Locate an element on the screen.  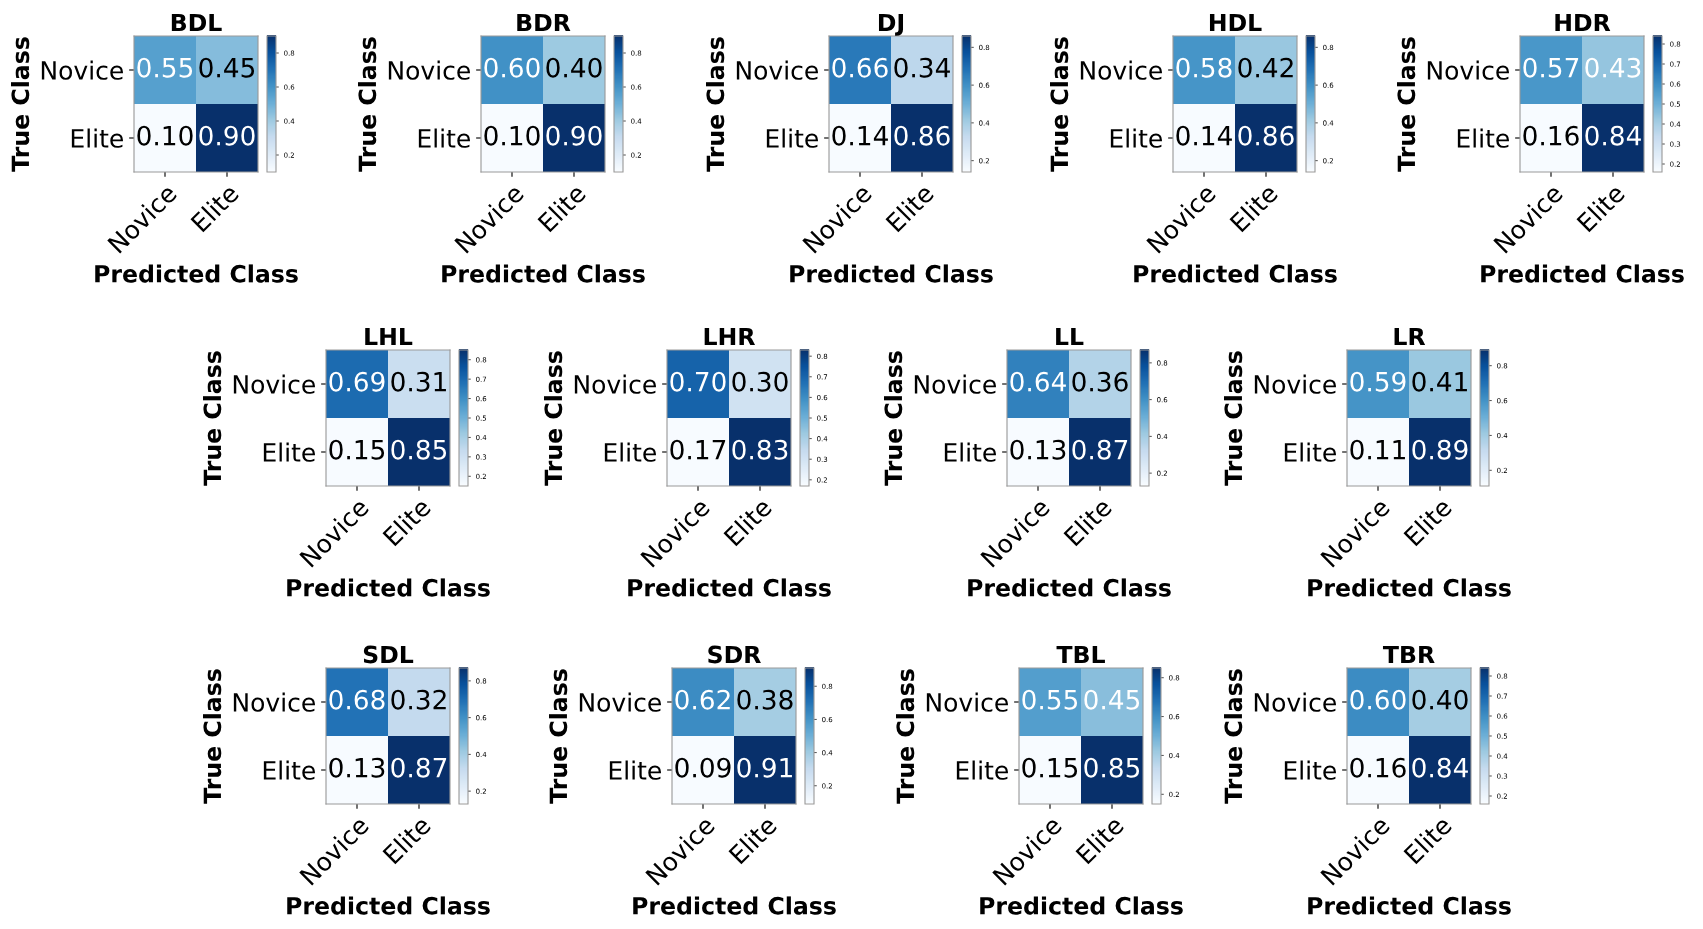
data-label: 0.59 is located at coordinates (1378, 381).